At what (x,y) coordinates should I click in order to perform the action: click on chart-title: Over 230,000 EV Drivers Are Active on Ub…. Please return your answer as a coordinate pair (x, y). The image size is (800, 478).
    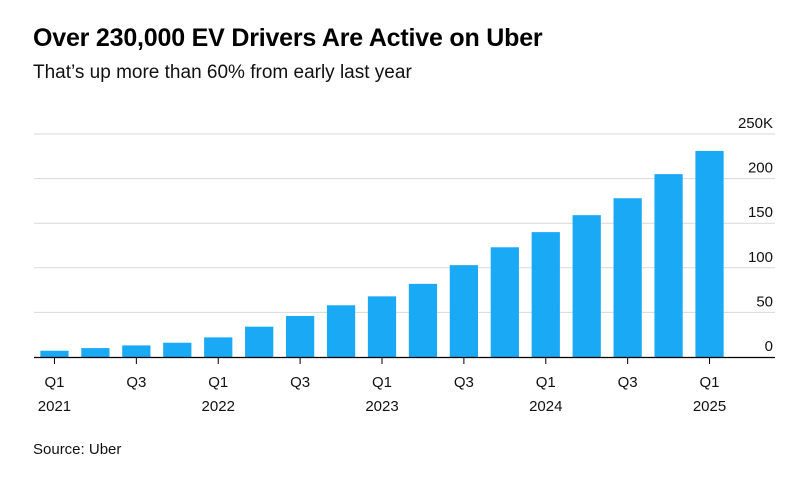
    Looking at the image, I should click on (288, 38).